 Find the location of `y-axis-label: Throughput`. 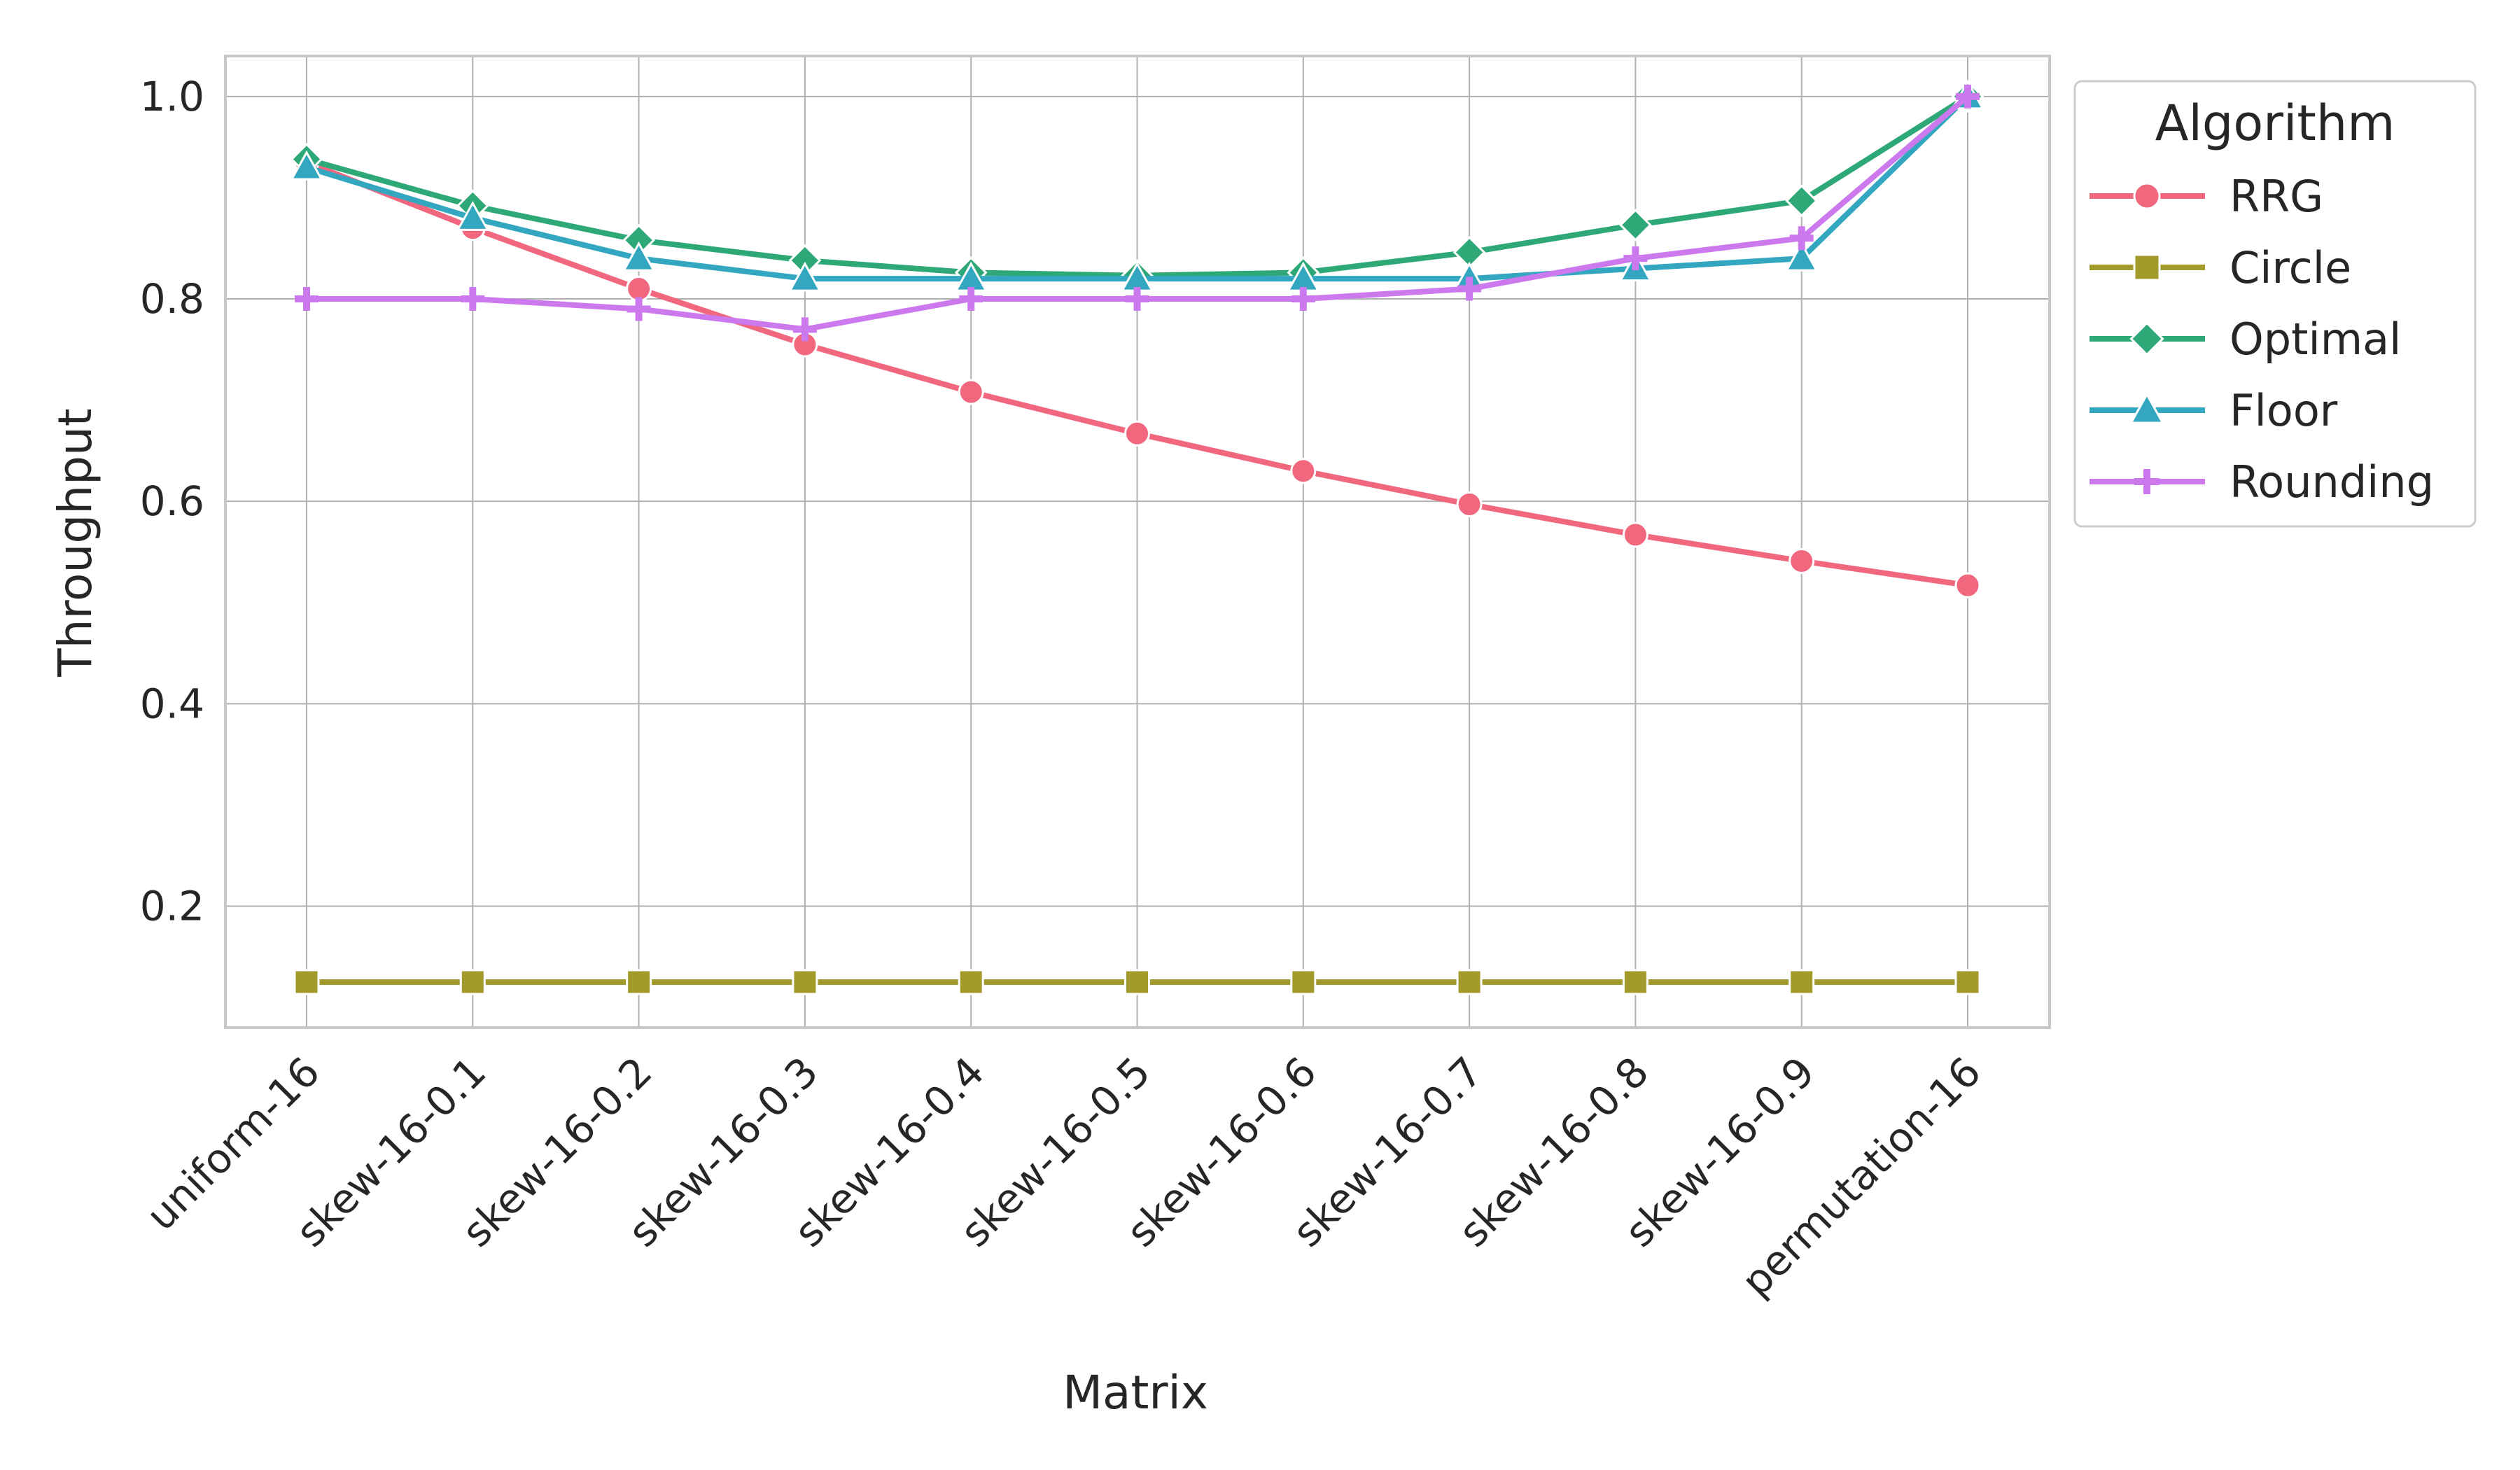

y-axis-label: Throughput is located at coordinates (75, 542).